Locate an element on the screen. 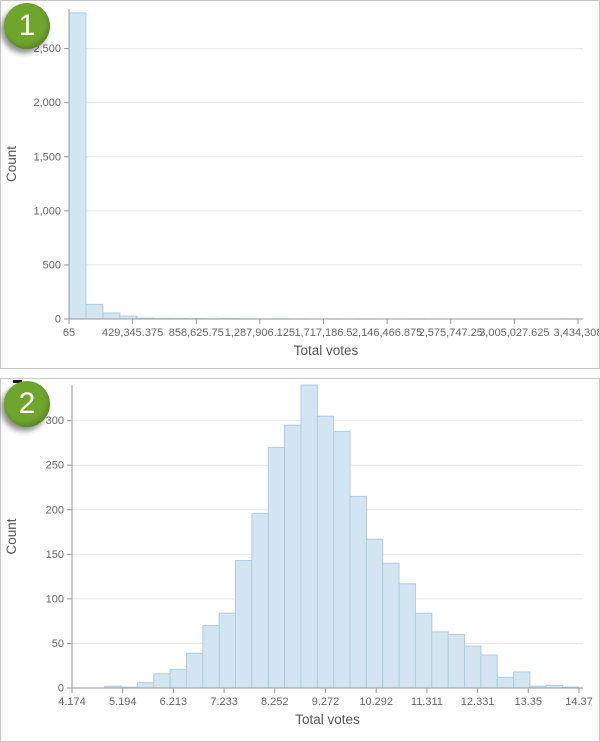 The height and width of the screenshot is (742, 600). x-axis-tick-label: 3,005,027.625 is located at coordinates (514, 333).